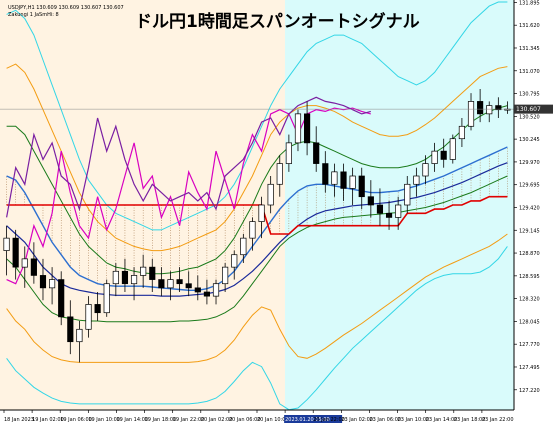 The image size is (553, 438). What do you see at coordinates (529, 140) in the screenshot?
I see `y-tick-label: 130.245` at bounding box center [529, 140].